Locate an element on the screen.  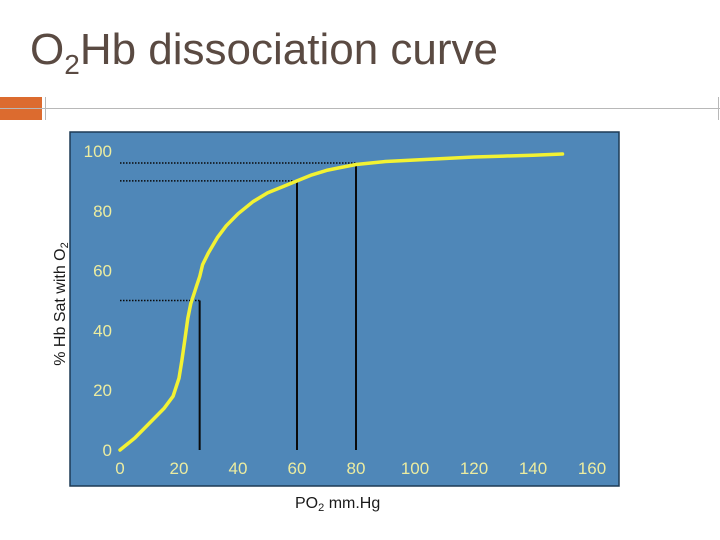
x-axis-label-rest: mm.Hg is located at coordinates (352, 503).